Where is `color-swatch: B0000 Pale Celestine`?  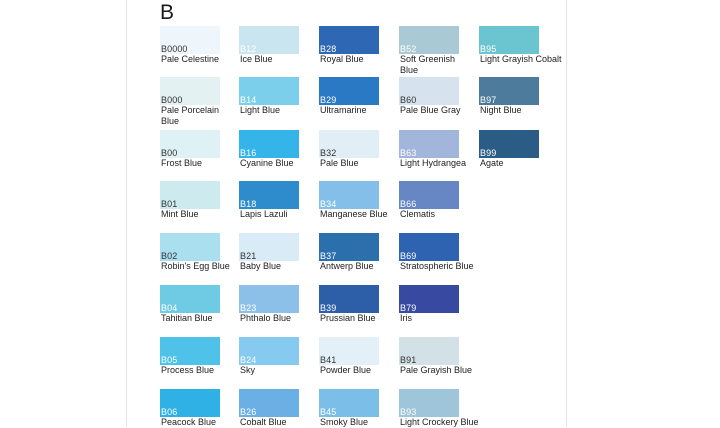 color-swatch: B0000 Pale Celestine is located at coordinates (190, 45).